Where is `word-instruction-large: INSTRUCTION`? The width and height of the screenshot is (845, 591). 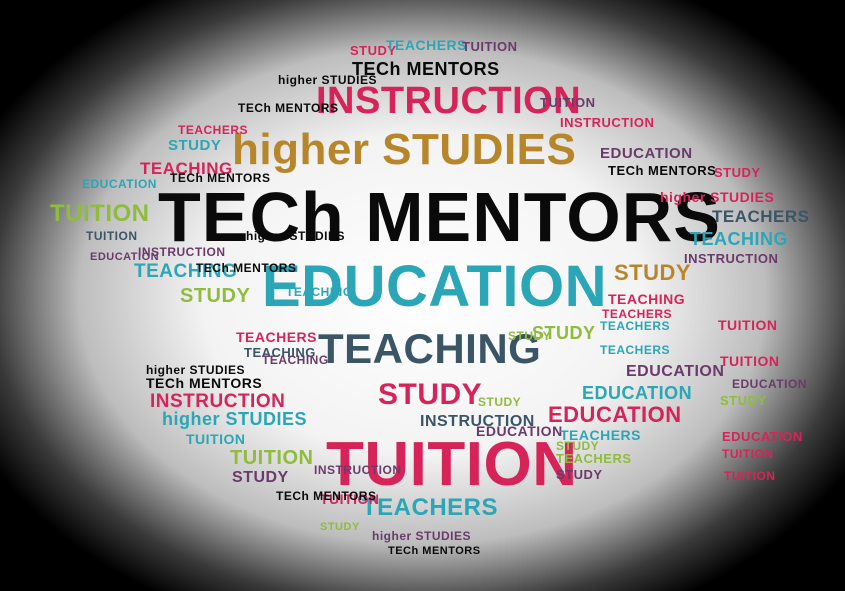 word-instruction-large: INSTRUCTION is located at coordinates (449, 101).